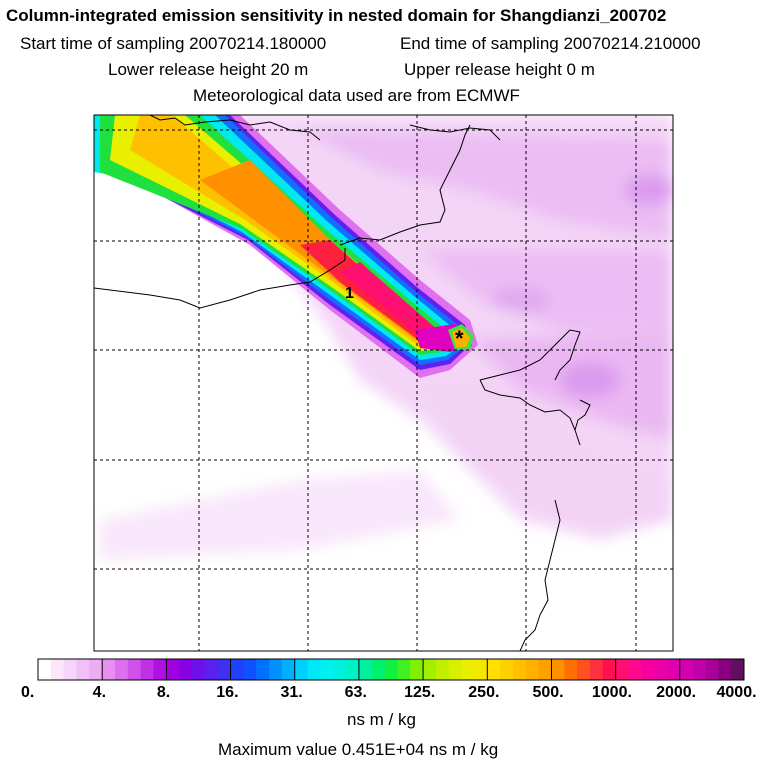 The width and height of the screenshot is (768, 768). What do you see at coordinates (611, 692) in the screenshot?
I see `colorbar-tick-label: 1000.` at bounding box center [611, 692].